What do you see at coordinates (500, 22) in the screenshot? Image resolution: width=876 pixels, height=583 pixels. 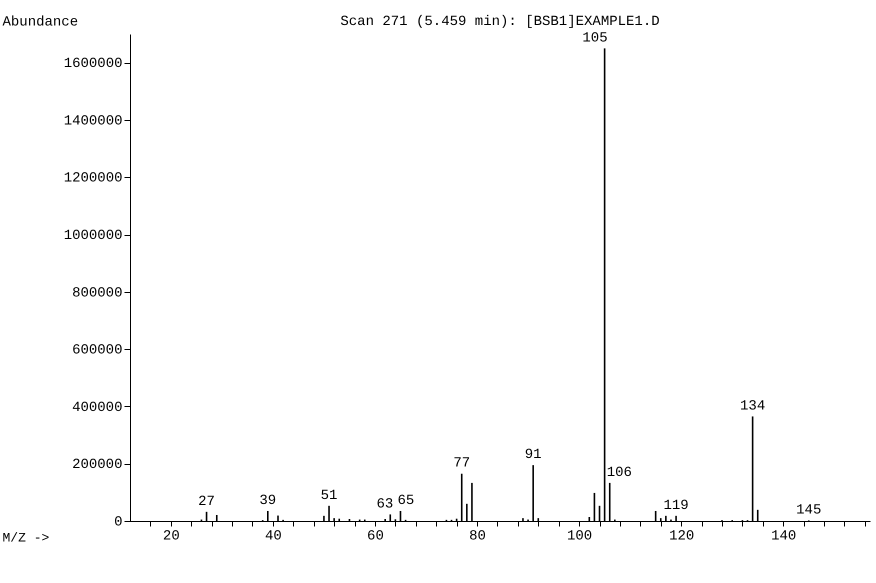 I see `chart-title: Scan 271 (5.459 min): [BSB1]EXAMPLE1.D` at bounding box center [500, 22].